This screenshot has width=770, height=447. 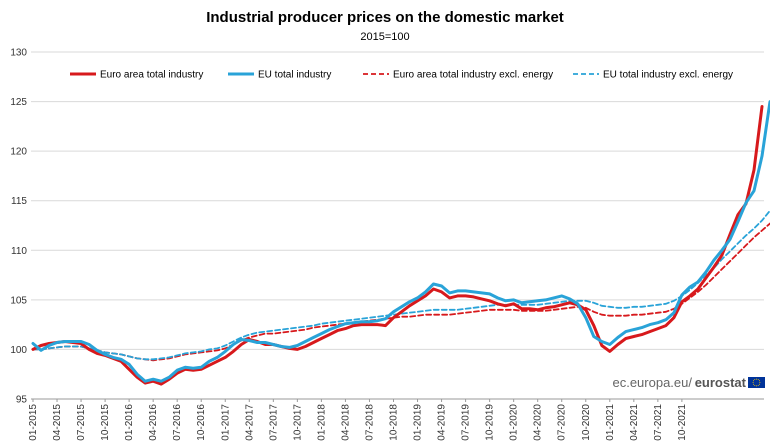 I want to click on x-tick-label: 10-2018, so click(x=393, y=422).